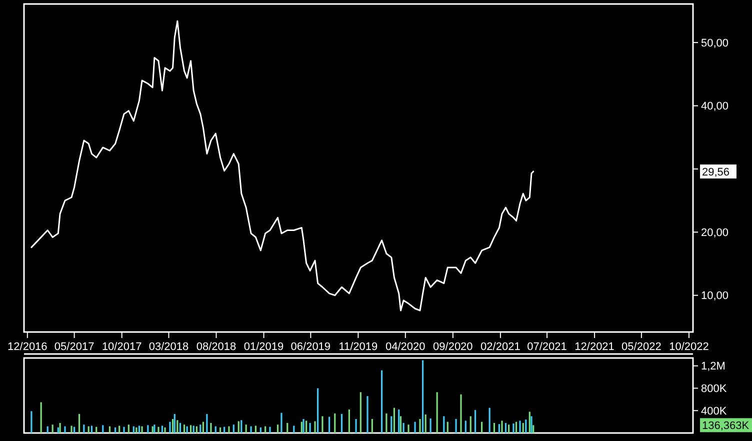 This screenshot has height=441, width=752. What do you see at coordinates (406, 347) in the screenshot?
I see `x-tick-label: 04/2020` at bounding box center [406, 347].